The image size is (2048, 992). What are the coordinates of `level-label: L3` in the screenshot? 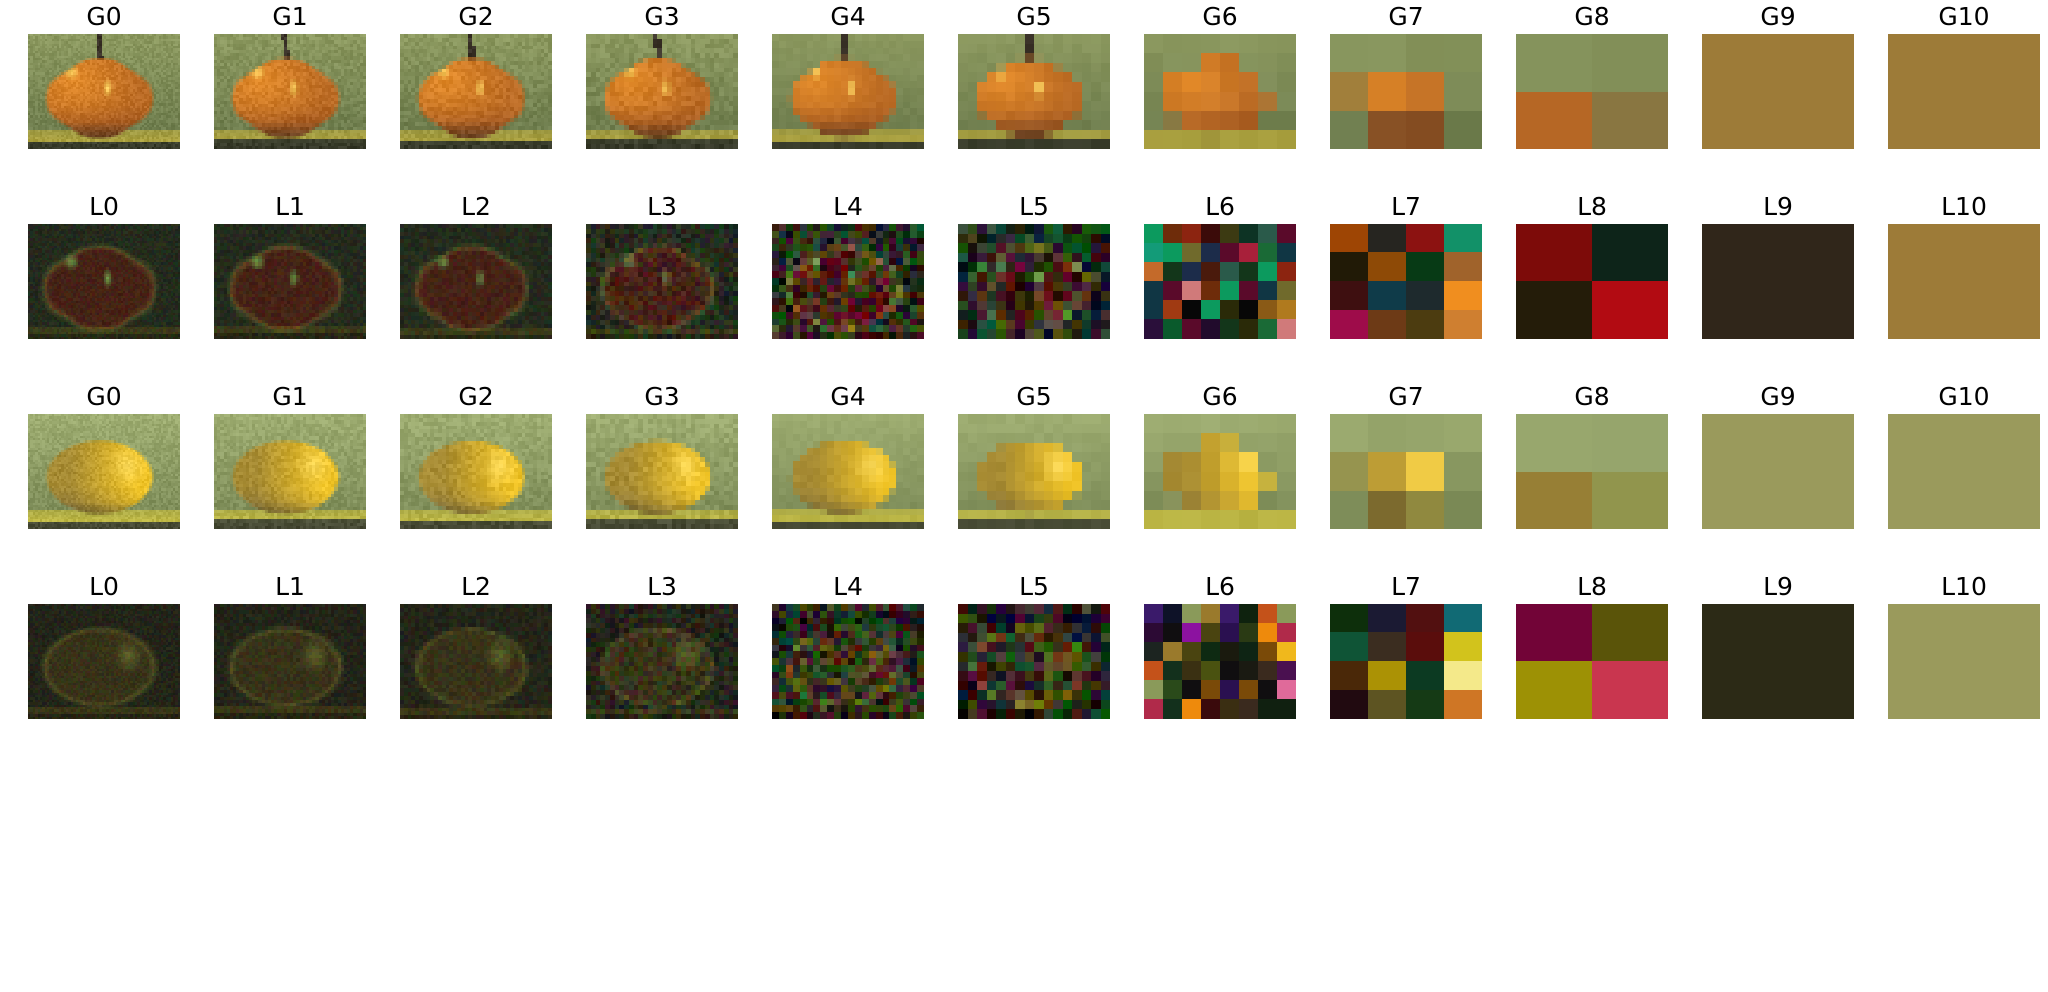 It's located at (662, 586).